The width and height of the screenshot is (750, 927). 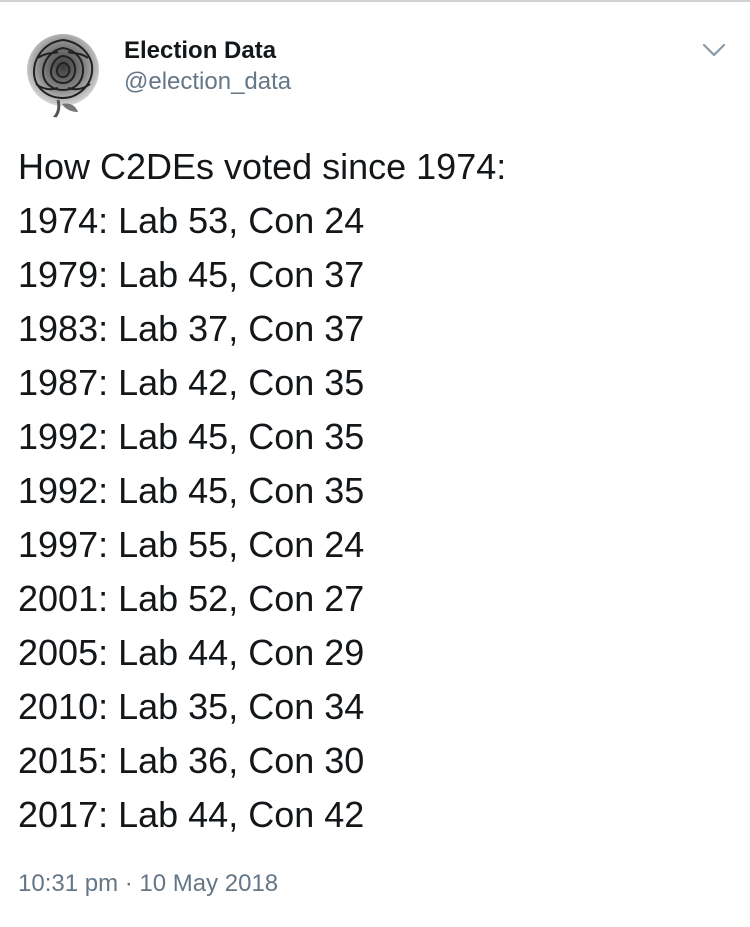 What do you see at coordinates (63, 76) in the screenshot?
I see `rose-icon` at bounding box center [63, 76].